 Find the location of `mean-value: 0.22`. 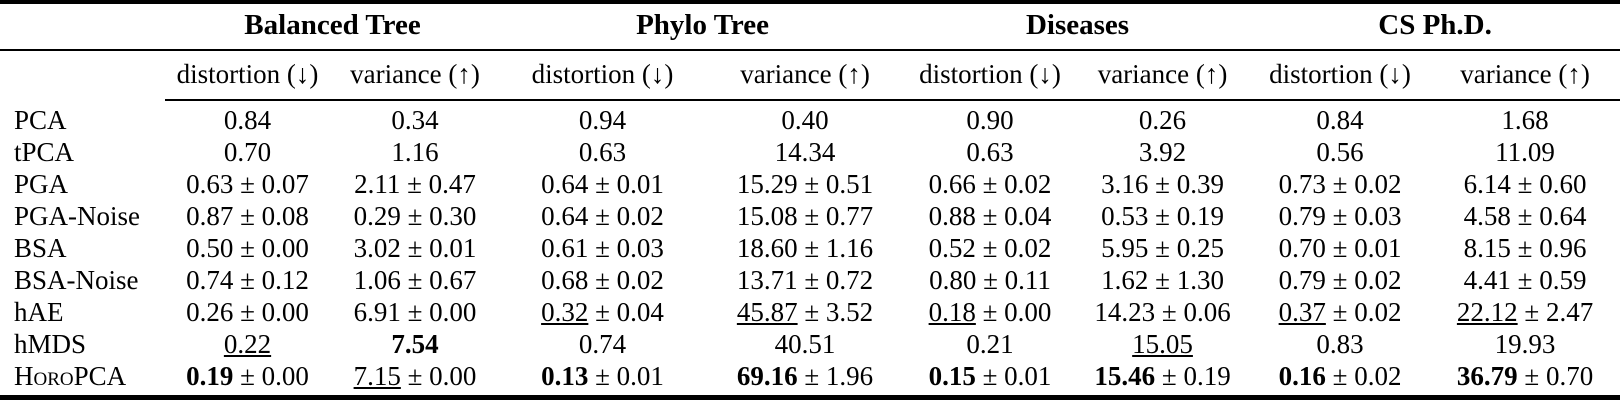

mean-value: 0.22 is located at coordinates (247, 344).